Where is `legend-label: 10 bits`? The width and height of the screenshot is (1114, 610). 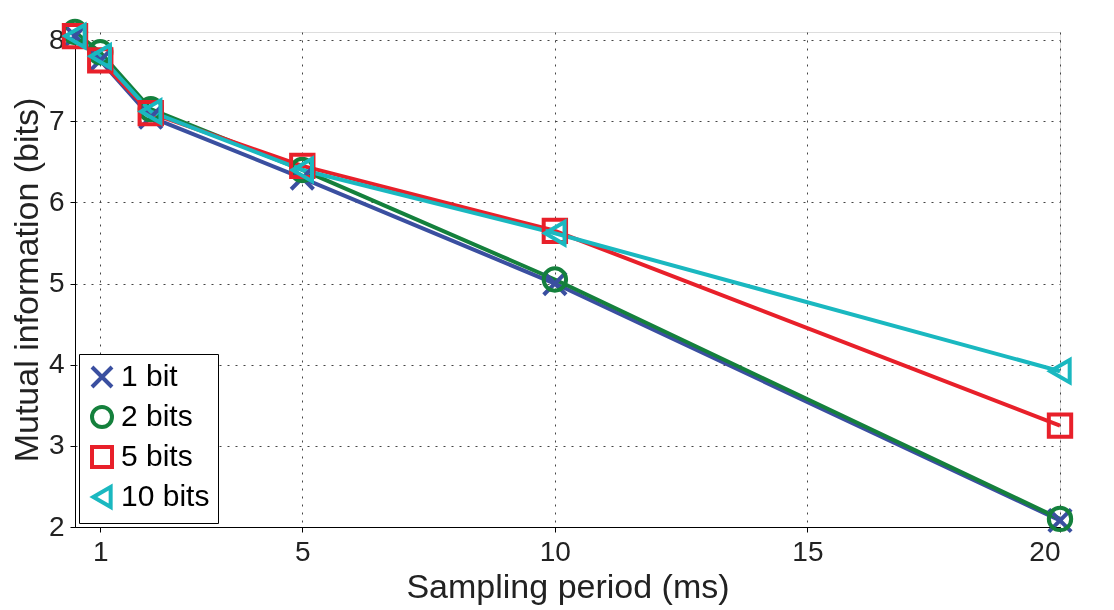 legend-label: 10 bits is located at coordinates (165, 495).